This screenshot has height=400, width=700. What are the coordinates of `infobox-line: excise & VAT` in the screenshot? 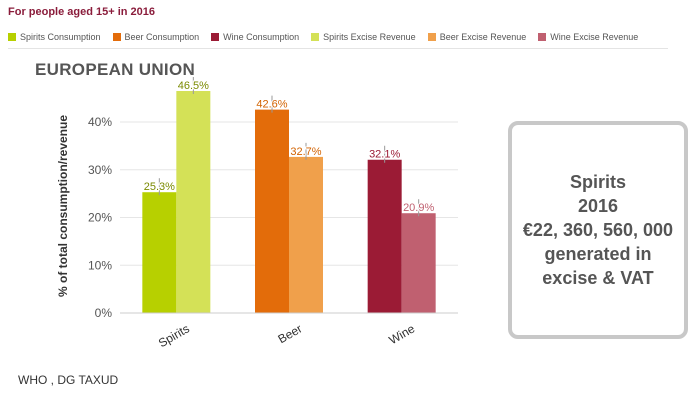 It's located at (598, 278).